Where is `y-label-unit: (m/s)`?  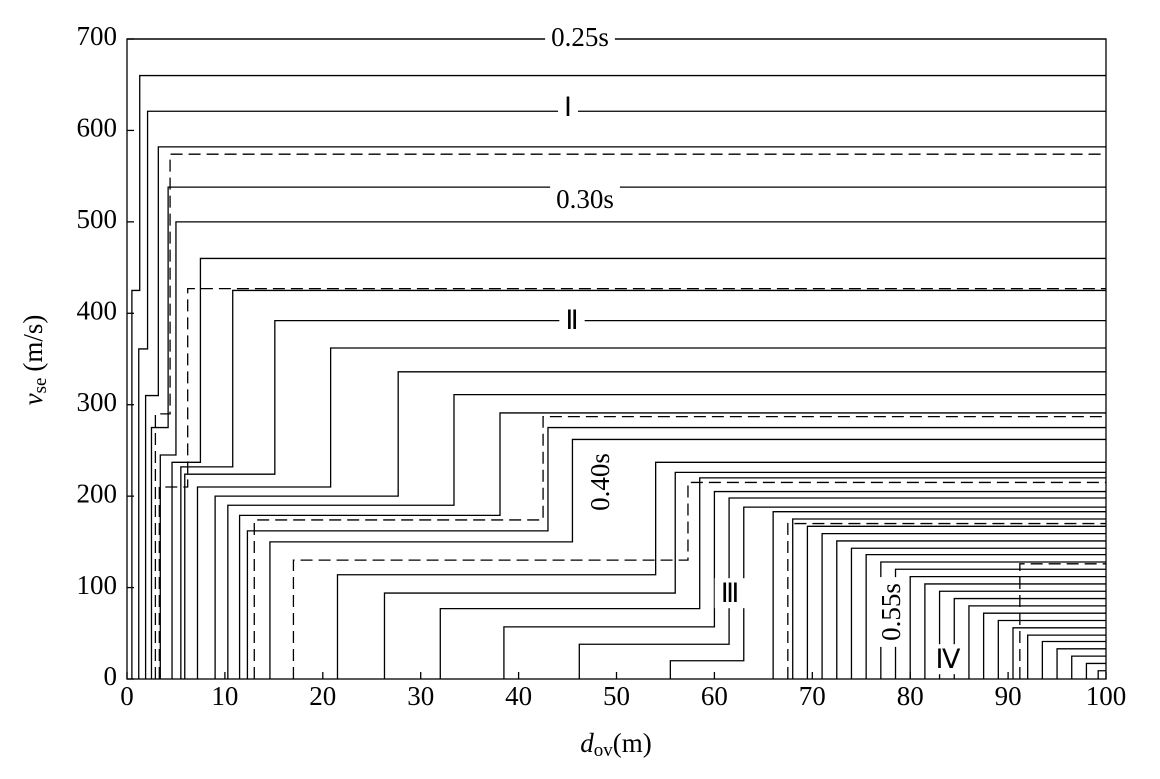
y-label-unit: (m/s) is located at coordinates (33, 343).